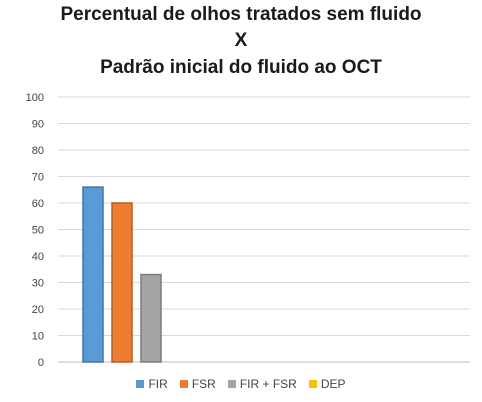  What do you see at coordinates (38, 257) in the screenshot?
I see `y-tick-label: 40` at bounding box center [38, 257].